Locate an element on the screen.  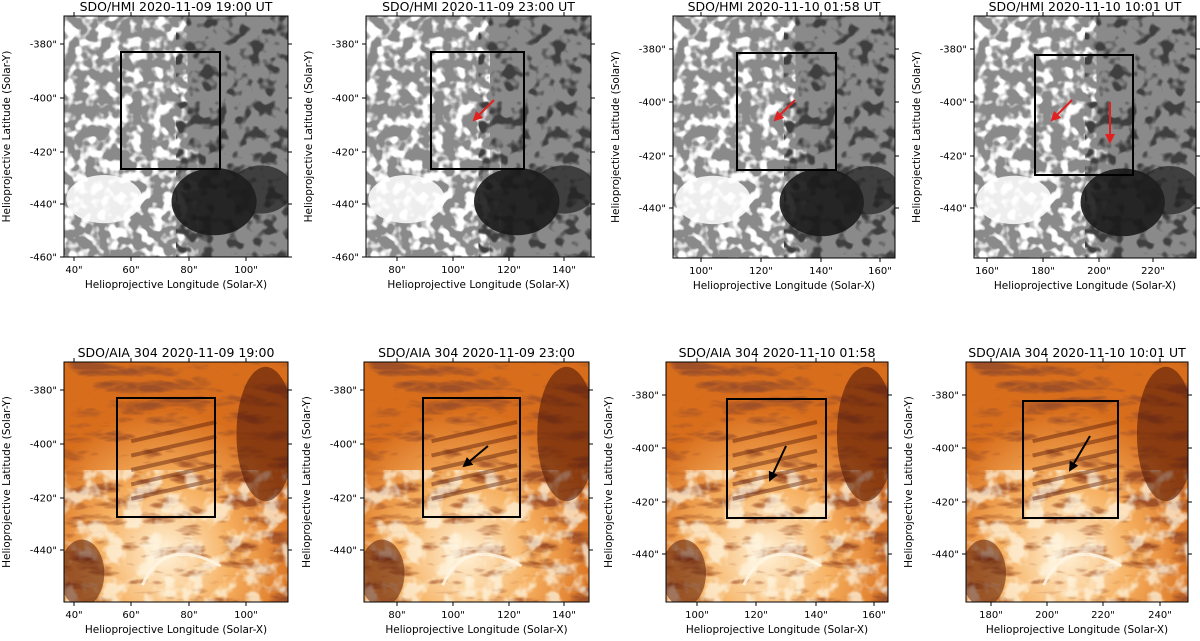
aia-image is located at coordinates (176, 482).